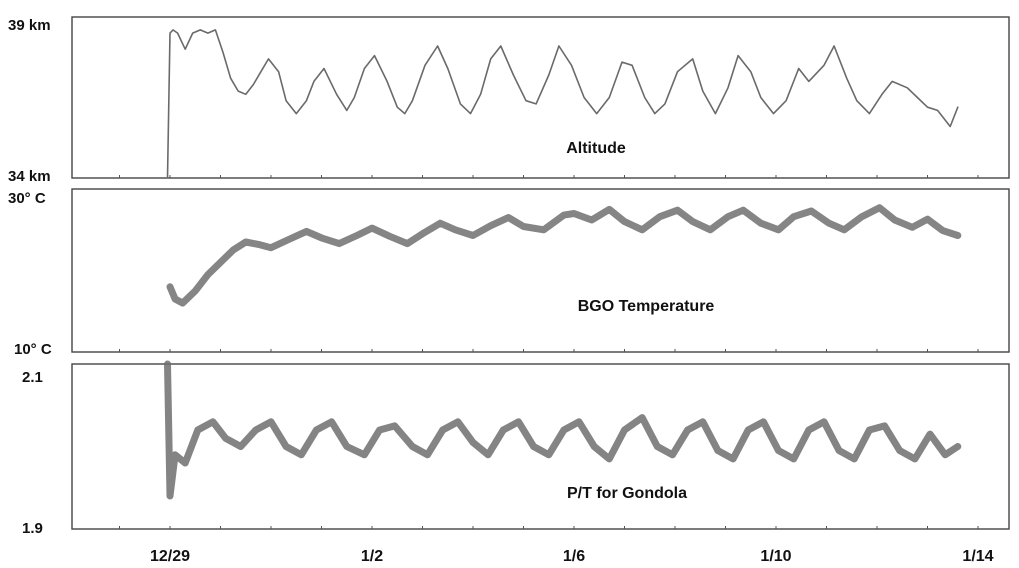  What do you see at coordinates (627, 493) in the screenshot?
I see `pt-gondola-panel-title: P/T for Gondola` at bounding box center [627, 493].